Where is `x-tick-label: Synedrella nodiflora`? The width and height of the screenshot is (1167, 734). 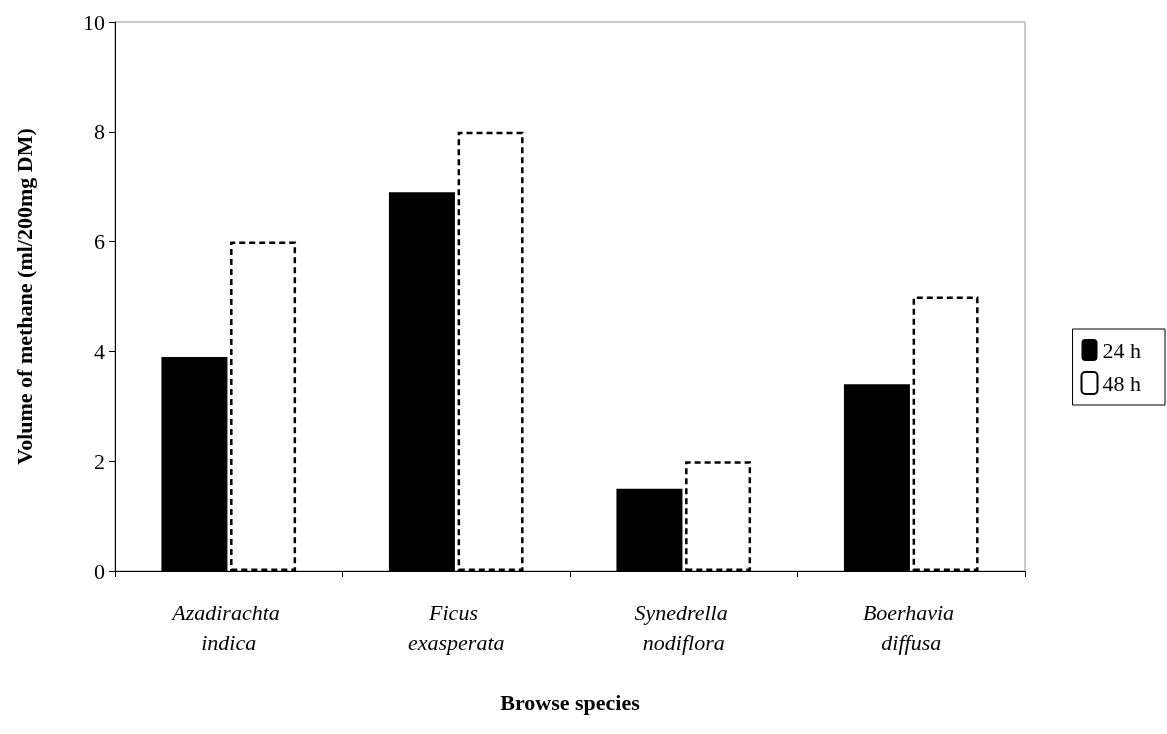 x-tick-label: Synedrella nodiflora is located at coordinates (684, 627).